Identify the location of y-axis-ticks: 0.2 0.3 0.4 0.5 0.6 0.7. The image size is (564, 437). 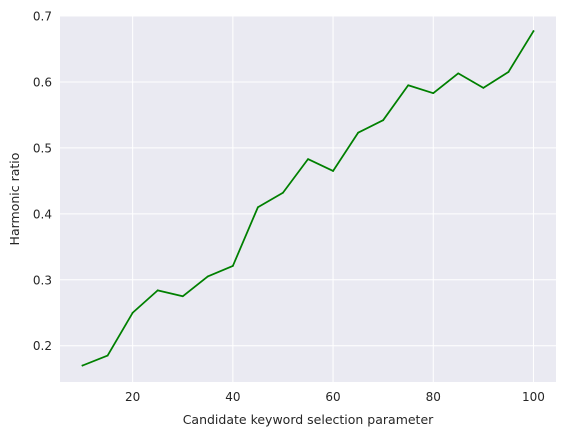
(42, 182).